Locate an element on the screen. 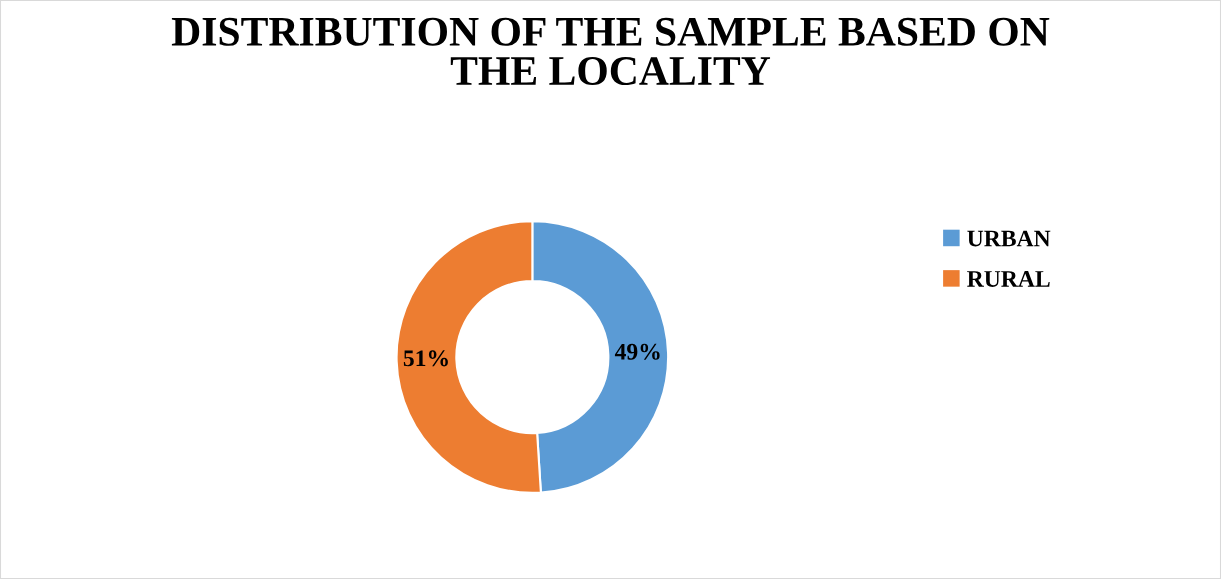  data-label: 49% is located at coordinates (637, 351).